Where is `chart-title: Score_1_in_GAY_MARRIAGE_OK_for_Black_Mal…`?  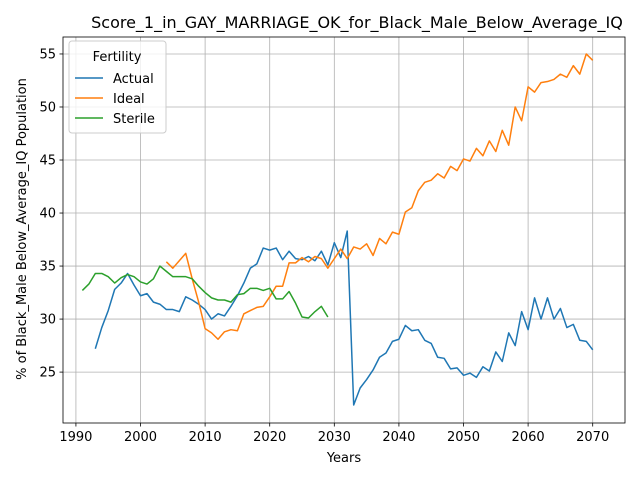
chart-title: Score_1_in_GAY_MARRIAGE_OK_for_Black_Mal… is located at coordinates (357, 23).